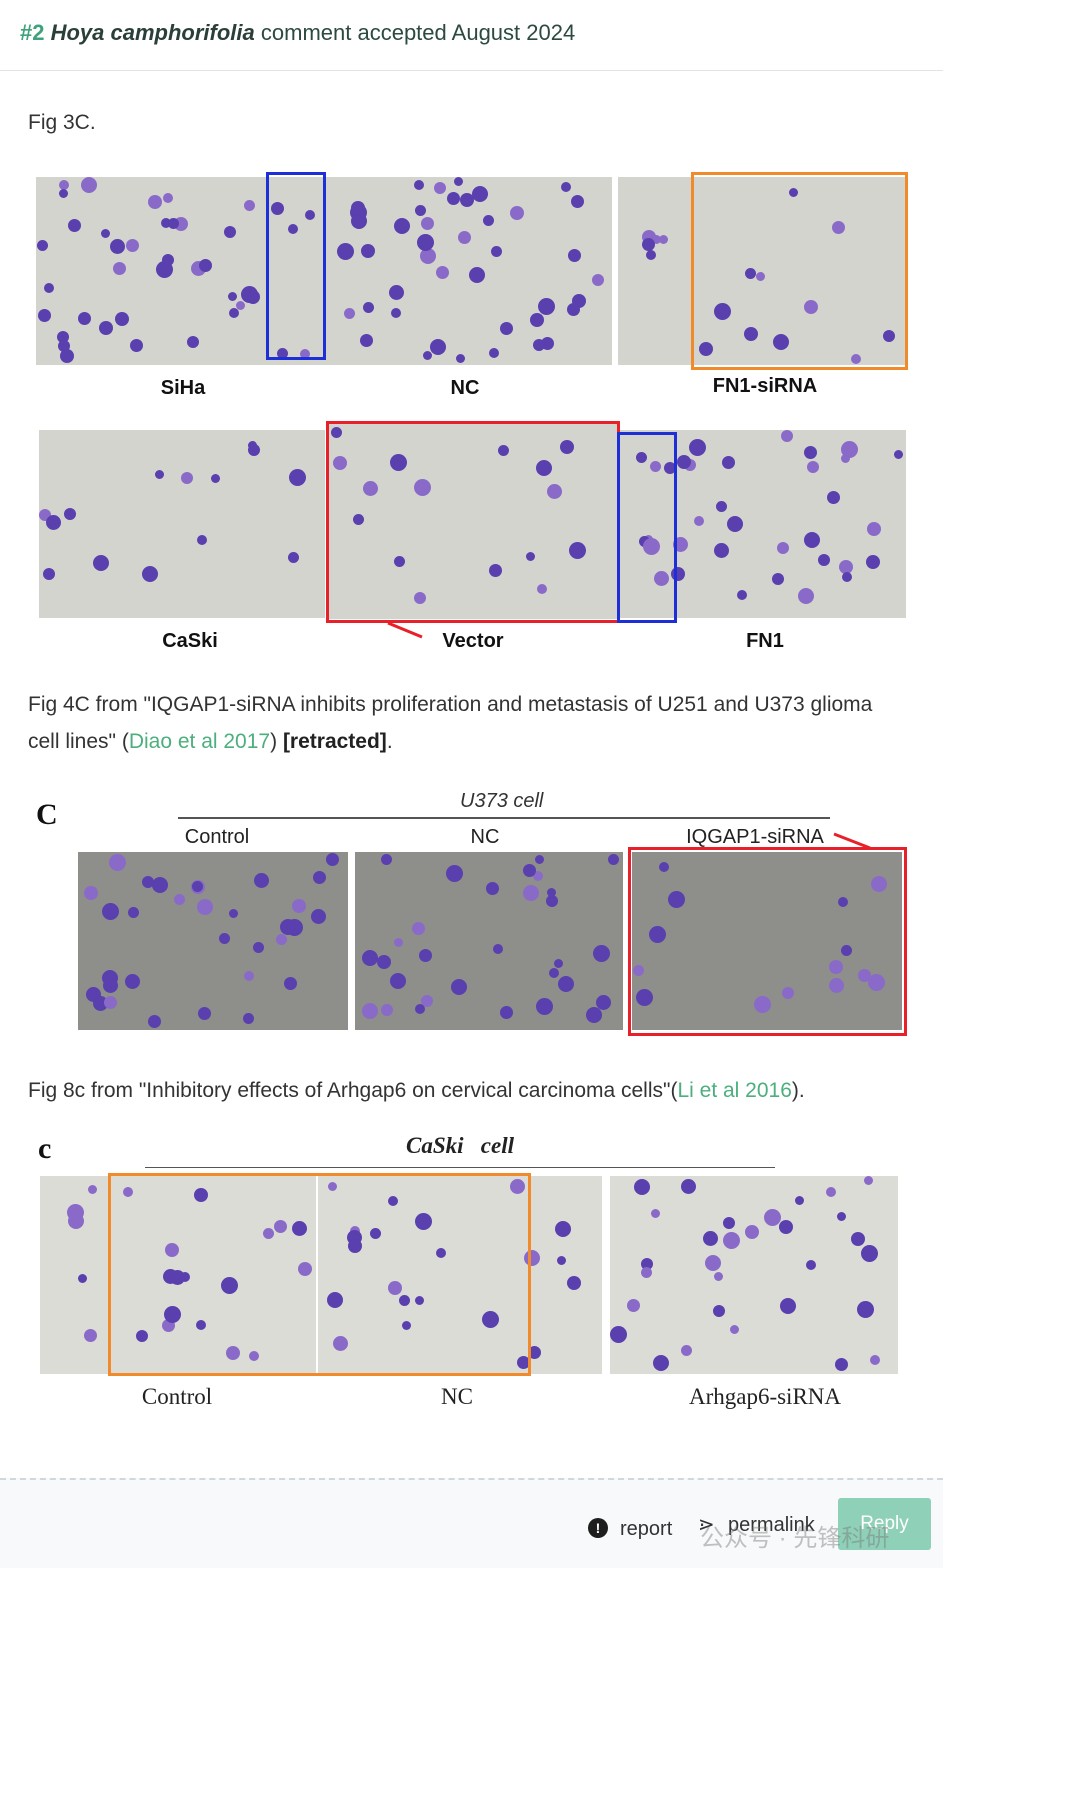 This screenshot has height=1795, width=1080. I want to click on comment-footer: ! report ⋗ permalink Reply 公众号 · 先锋科研, so click(471, 1523).